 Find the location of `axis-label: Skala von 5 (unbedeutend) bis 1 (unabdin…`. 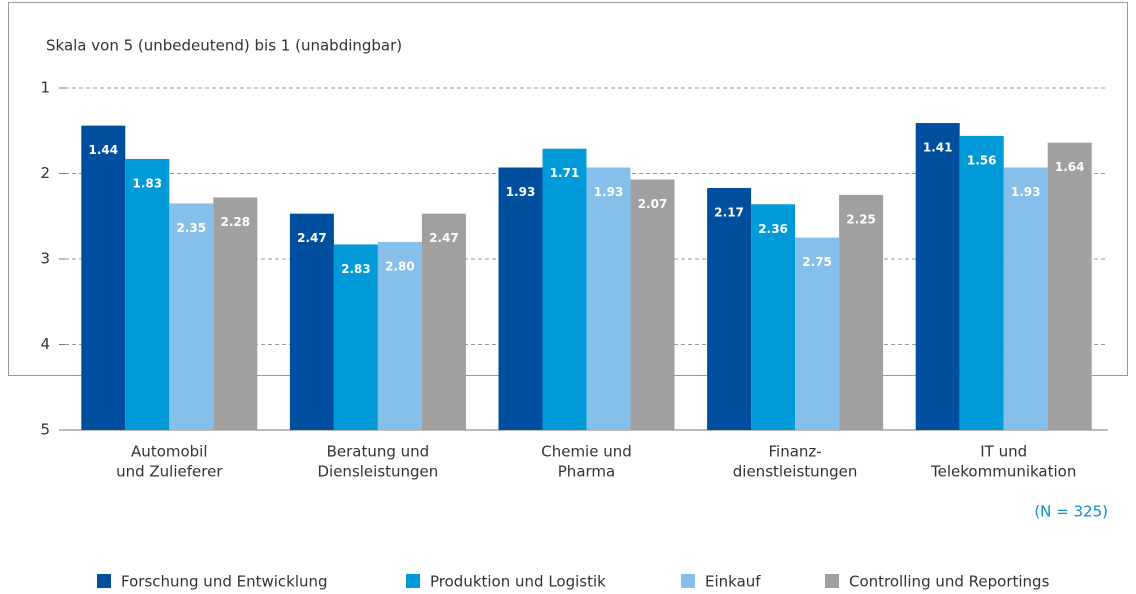

axis-label: Skala von 5 (unbedeutend) bis 1 (unabdin… is located at coordinates (224, 46).